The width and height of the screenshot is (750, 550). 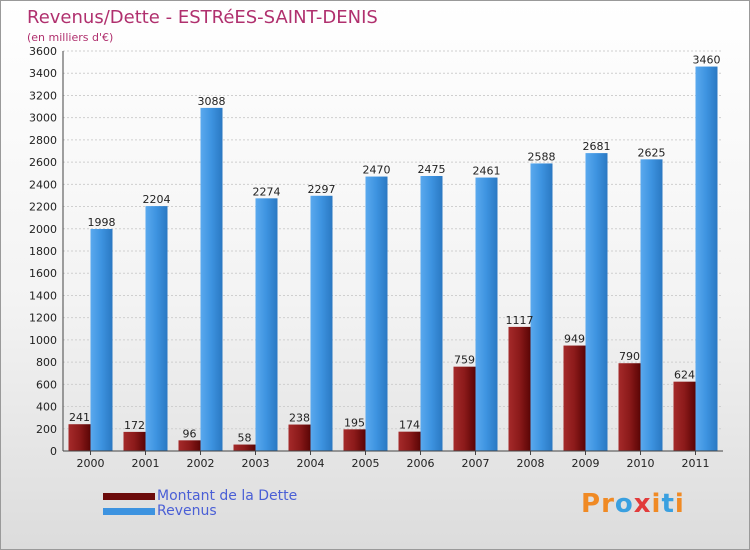 I want to click on y-tick-label: 2800, so click(x=43, y=140).